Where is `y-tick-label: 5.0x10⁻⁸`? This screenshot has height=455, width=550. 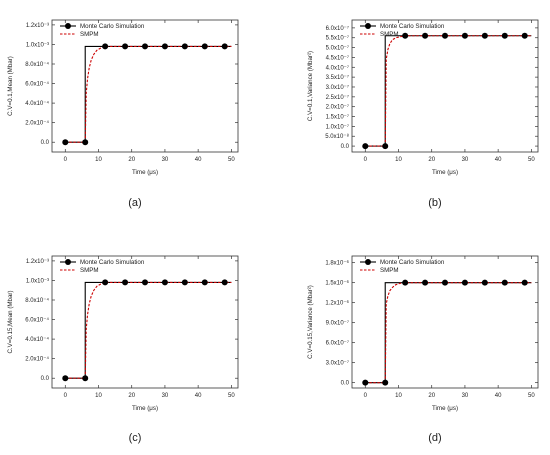
y-tick-label: 5.0x10⁻⁸ is located at coordinates (337, 136).